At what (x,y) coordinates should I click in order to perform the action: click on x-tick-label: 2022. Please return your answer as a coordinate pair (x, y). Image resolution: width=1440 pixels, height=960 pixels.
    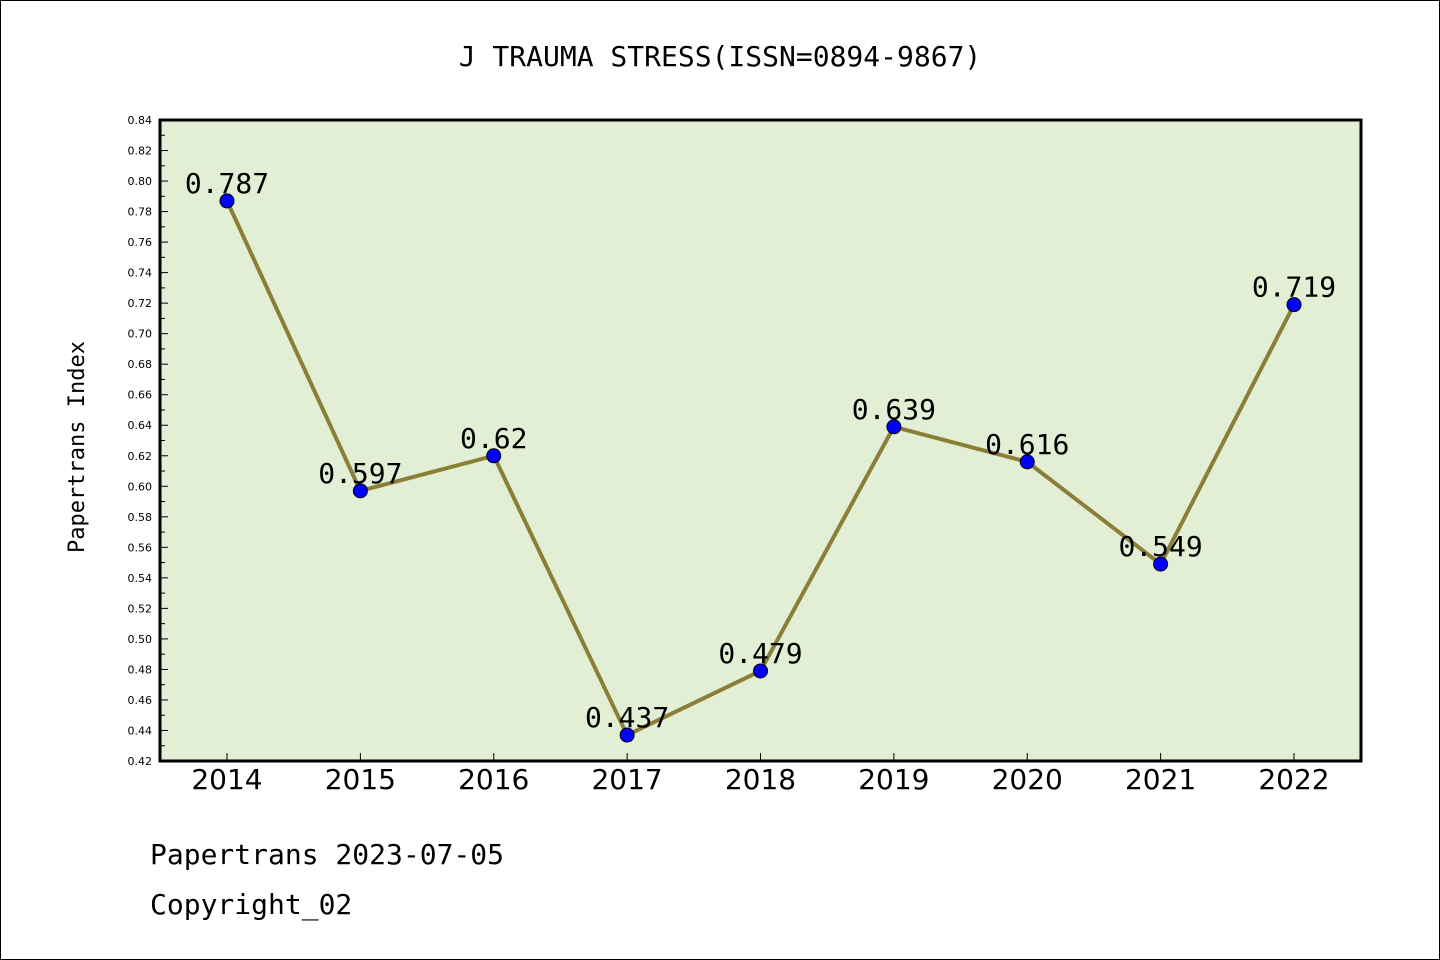
    Looking at the image, I should click on (1293, 779).